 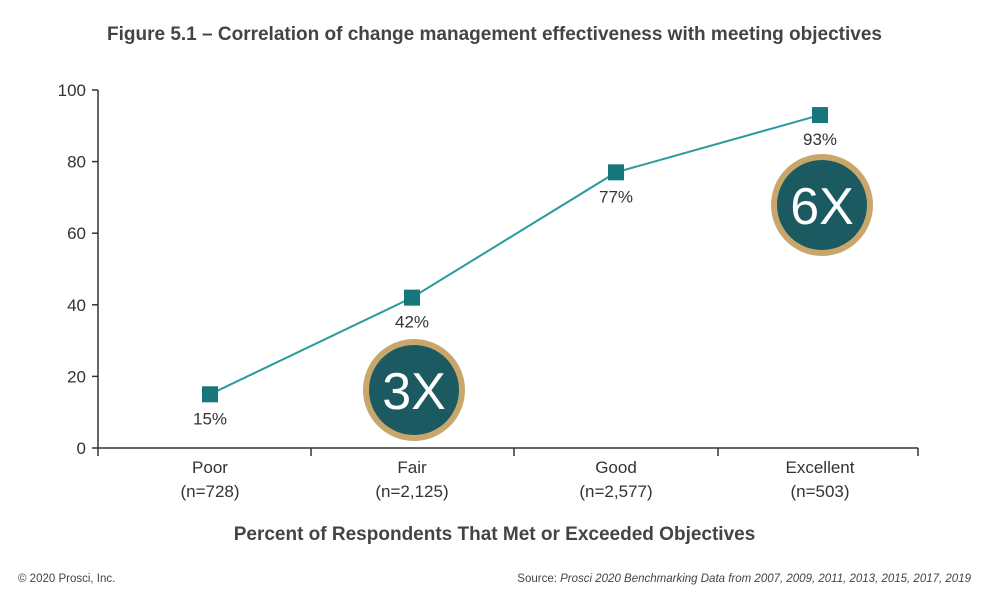 I want to click on badge-label: 3X, so click(x=414, y=392).